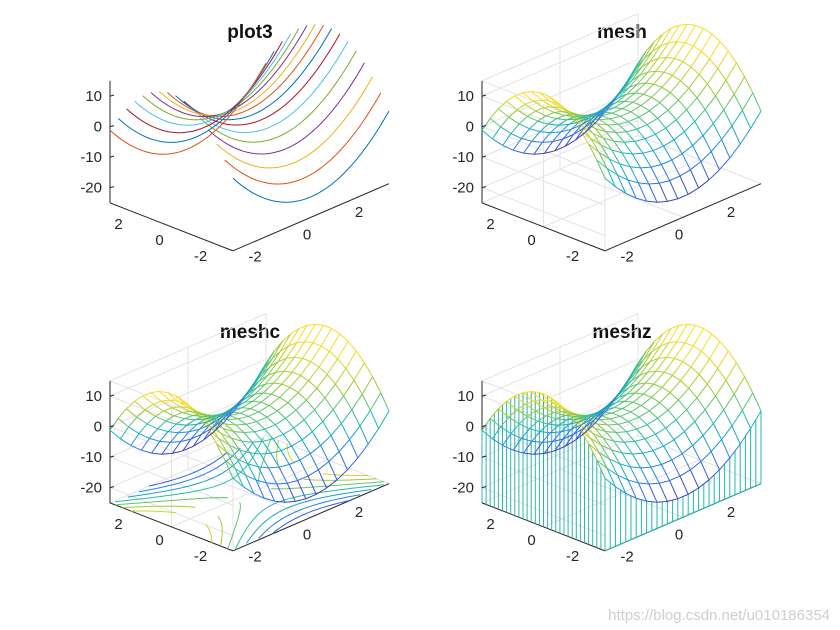  I want to click on grid-line, so click(188, 393).